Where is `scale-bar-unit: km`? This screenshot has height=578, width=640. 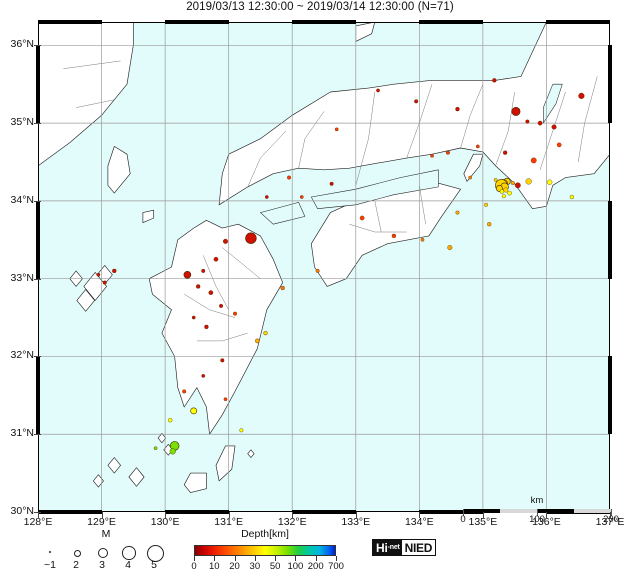
scale-bar-unit: km is located at coordinates (537, 500).